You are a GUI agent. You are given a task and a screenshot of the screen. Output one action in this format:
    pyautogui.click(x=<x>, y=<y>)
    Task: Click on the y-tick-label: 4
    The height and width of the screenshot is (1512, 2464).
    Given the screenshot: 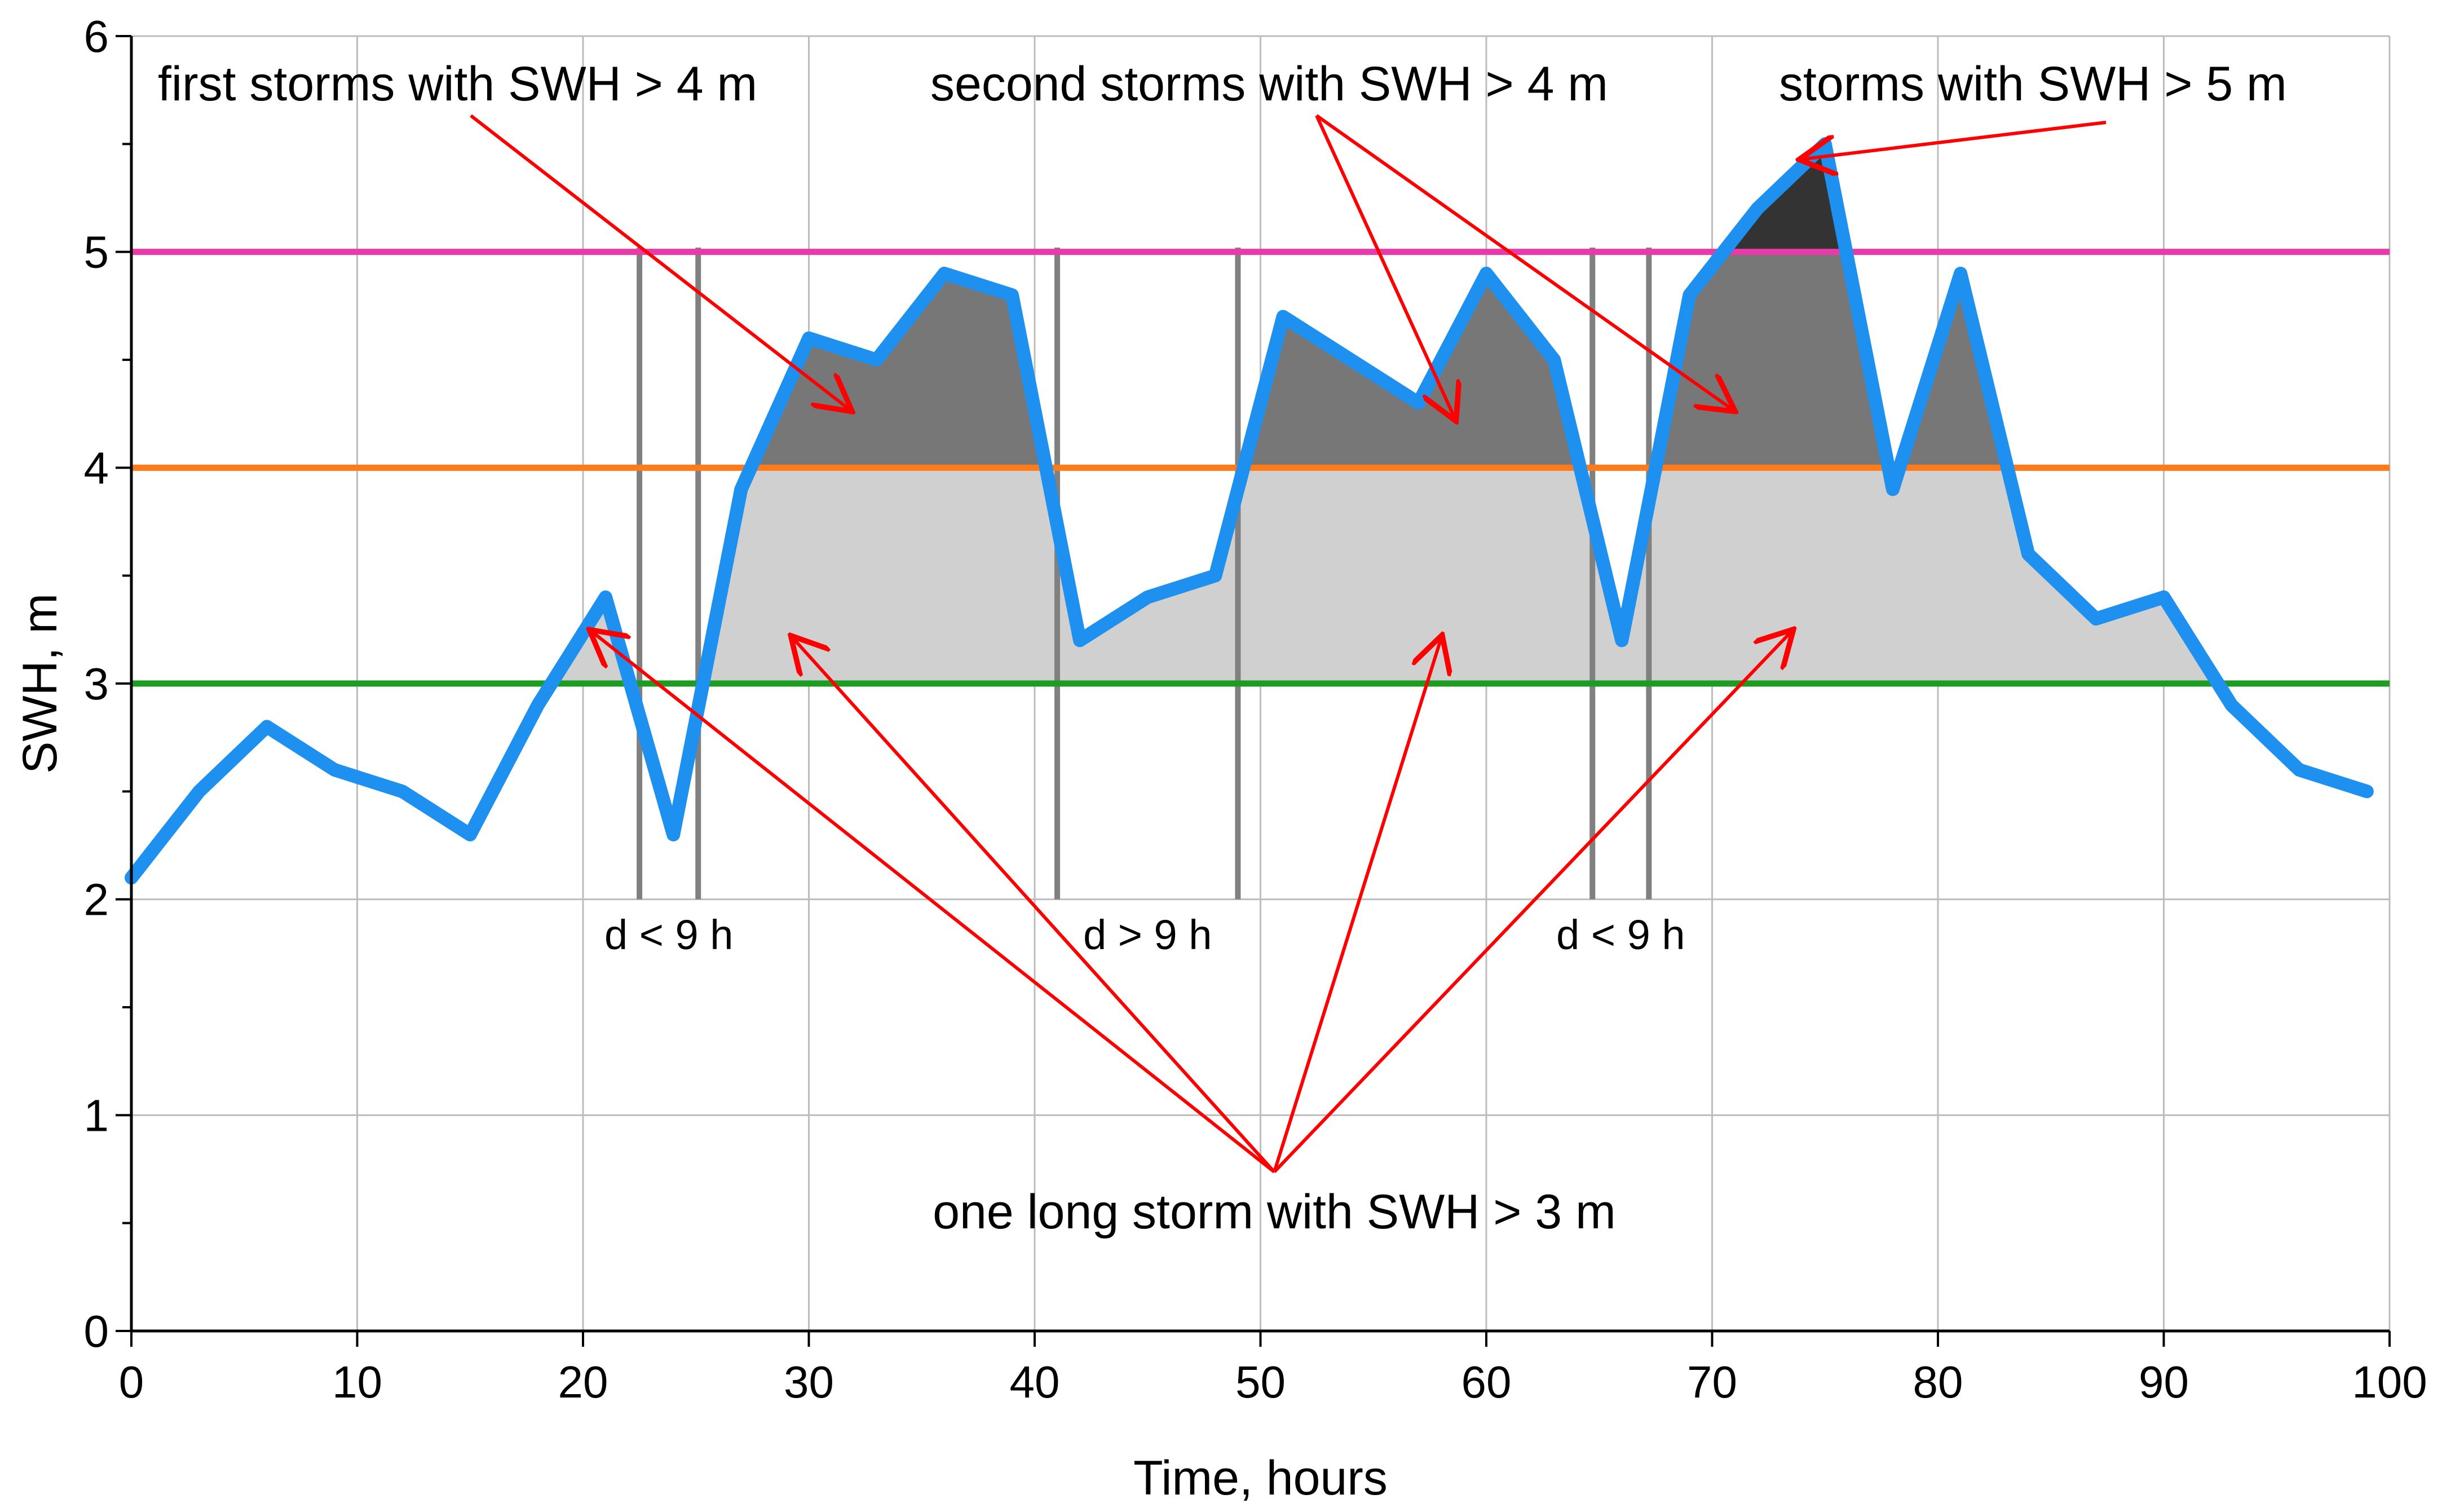 What is the action you would take?
    pyautogui.click(x=96, y=468)
    